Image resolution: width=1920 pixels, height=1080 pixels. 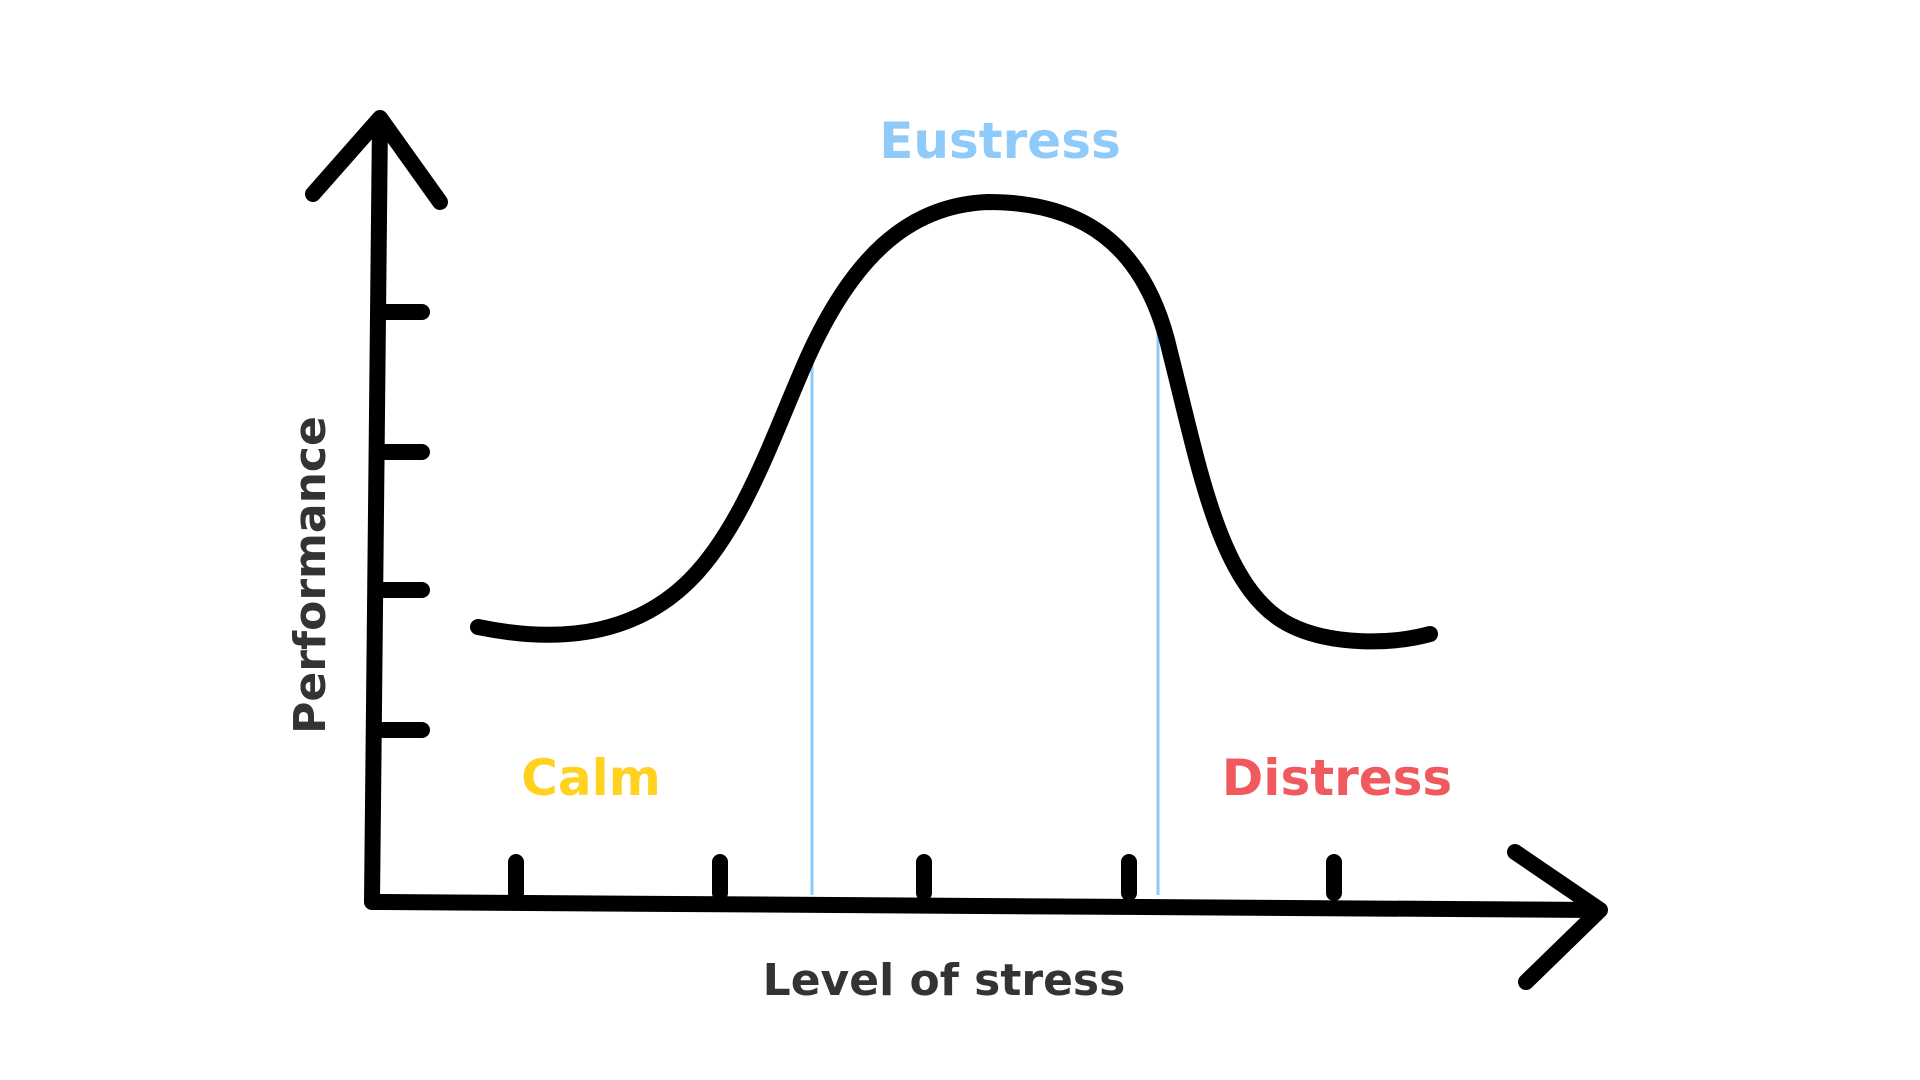 I want to click on y-axis-arrowhead, so click(x=376, y=160).